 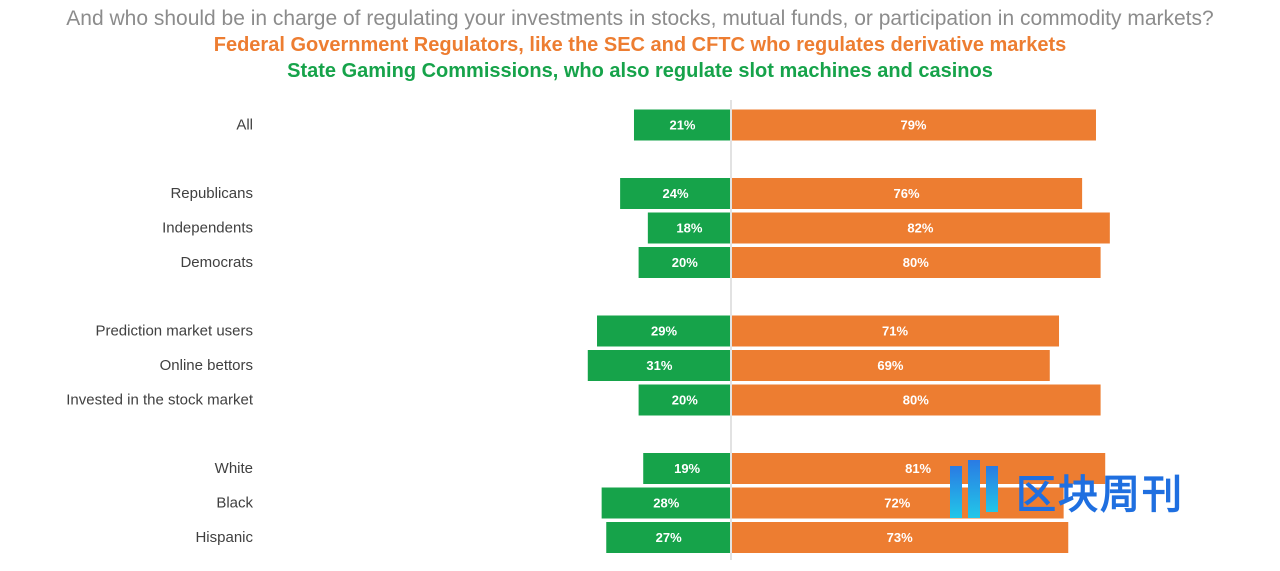 I want to click on category-label-white: White, so click(x=234, y=468).